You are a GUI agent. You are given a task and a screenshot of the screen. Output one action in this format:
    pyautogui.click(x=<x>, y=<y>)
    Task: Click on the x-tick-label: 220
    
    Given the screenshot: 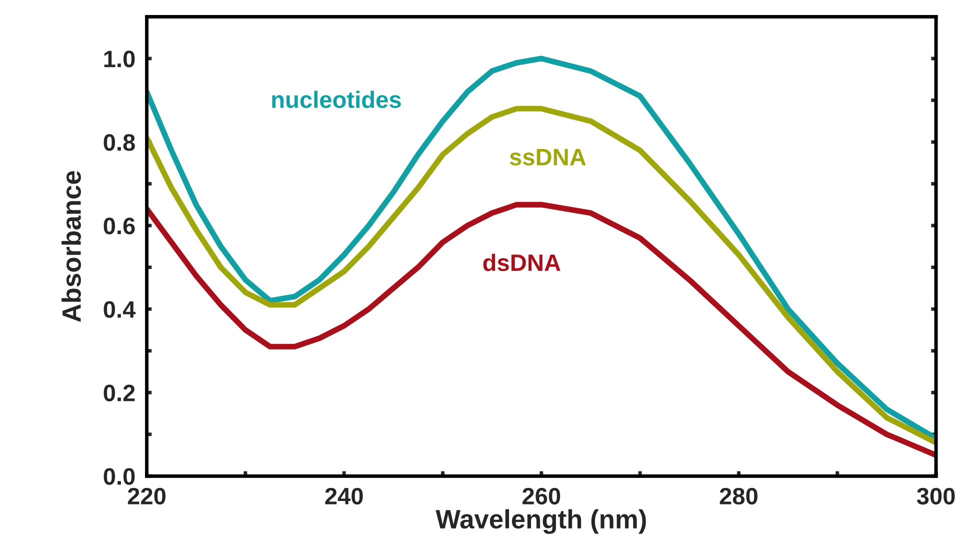 What is the action you would take?
    pyautogui.click(x=147, y=496)
    